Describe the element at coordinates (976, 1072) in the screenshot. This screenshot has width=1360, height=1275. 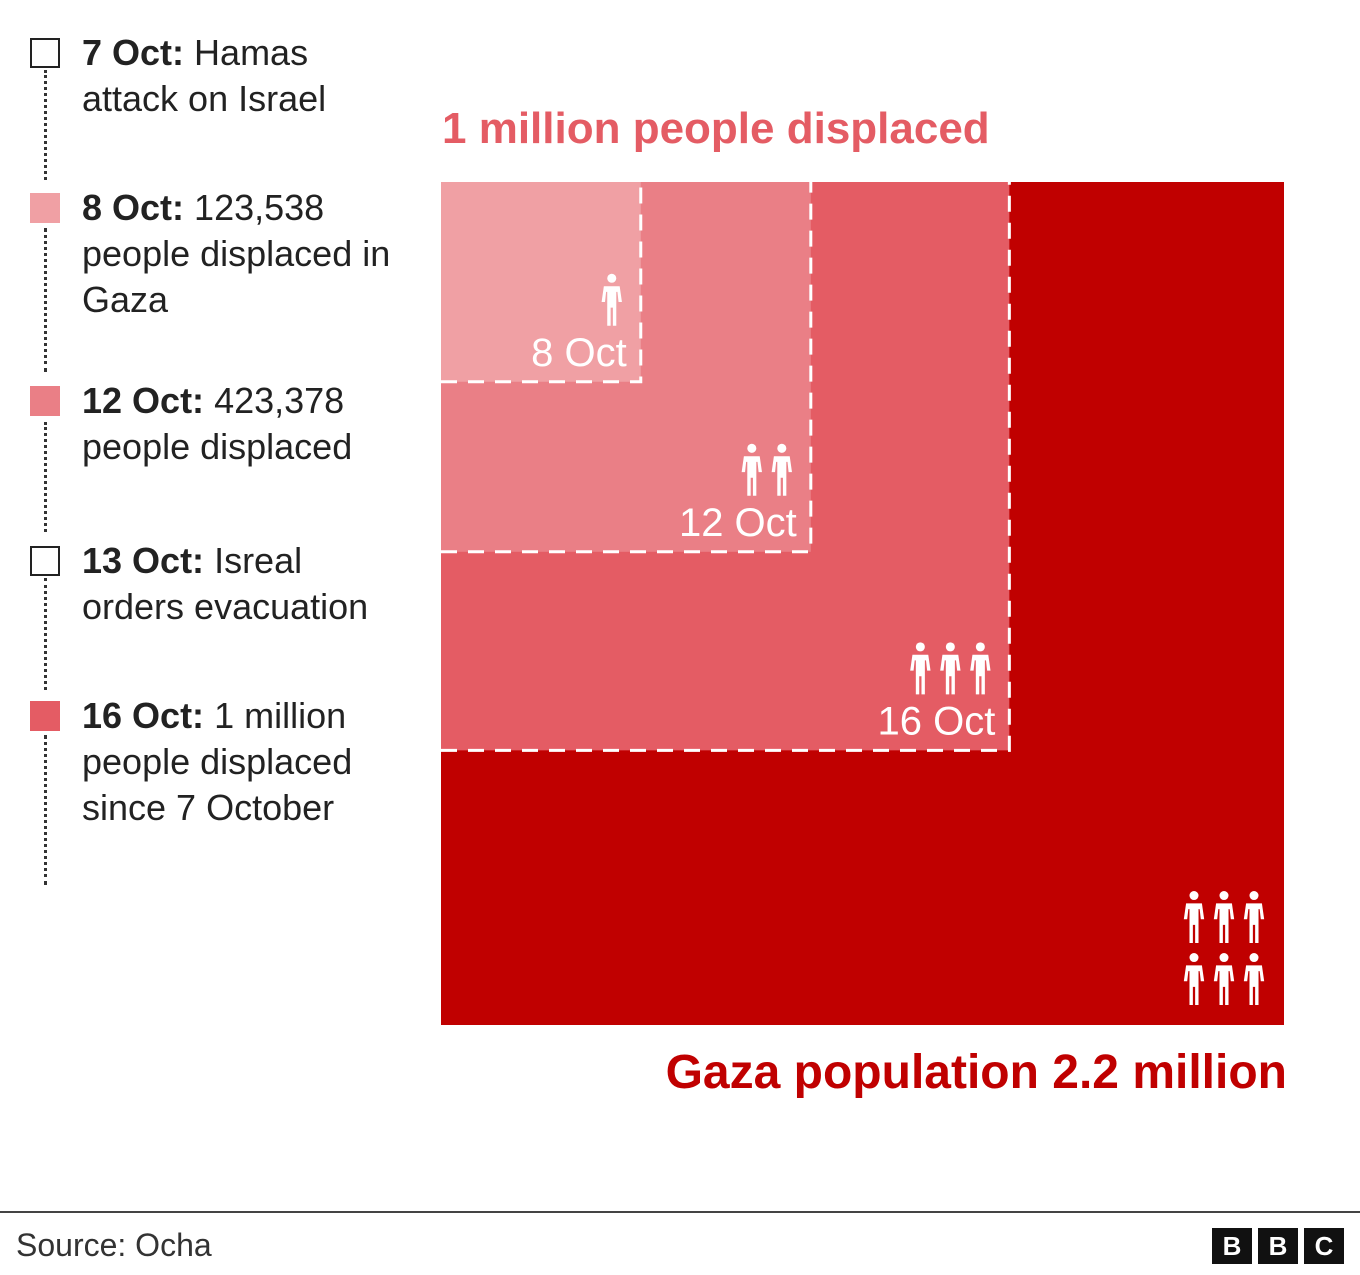
I see `population-label: Gaza population 2.2 million` at that location.